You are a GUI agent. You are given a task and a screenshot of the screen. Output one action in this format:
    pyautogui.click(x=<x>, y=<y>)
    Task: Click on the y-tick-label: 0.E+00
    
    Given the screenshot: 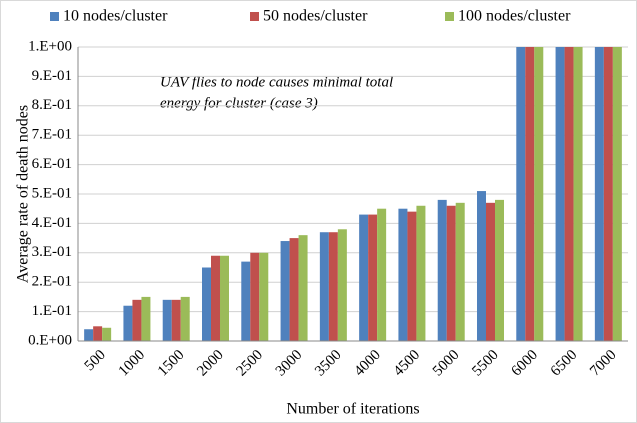 What is the action you would take?
    pyautogui.click(x=50, y=340)
    